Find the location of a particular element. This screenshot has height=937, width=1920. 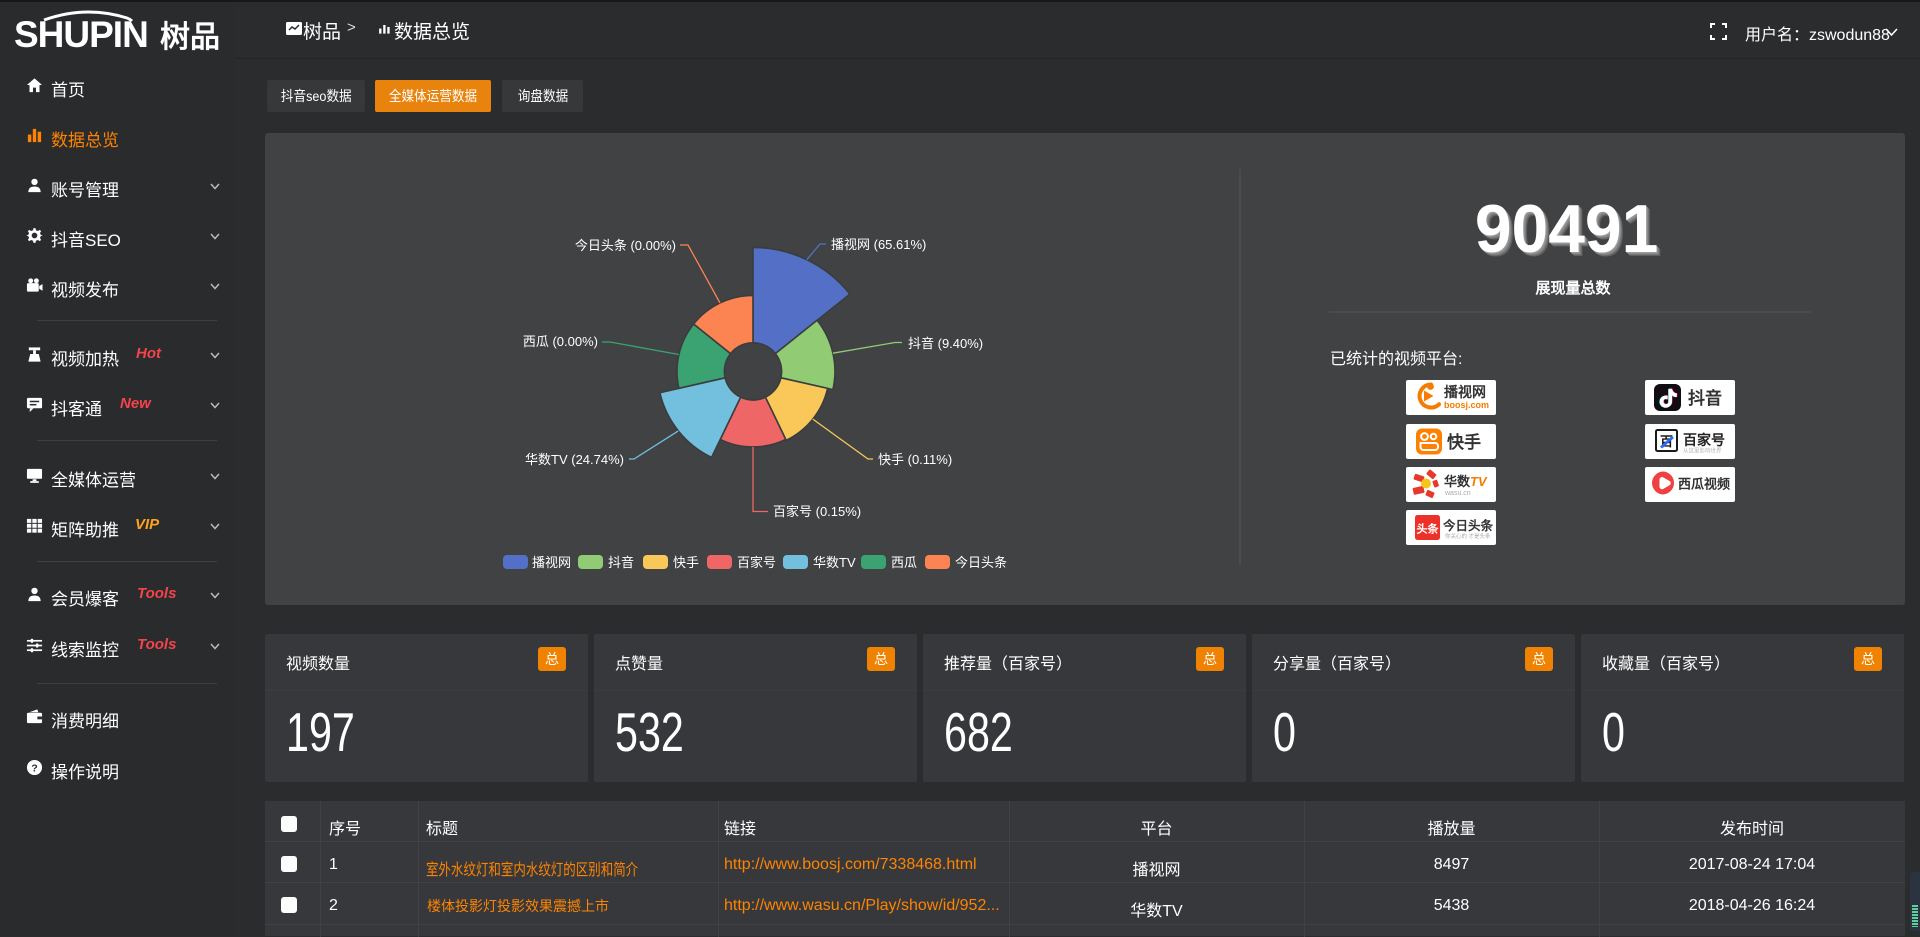

svg-text: 树品 is located at coordinates (190, 37).